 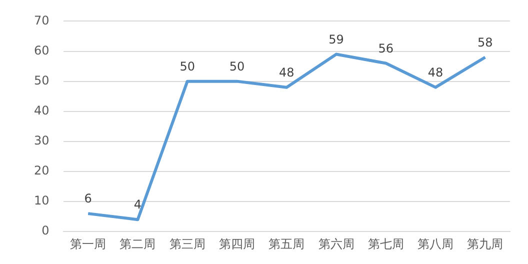 What do you see at coordinates (237, 243) in the screenshot?
I see `x-tick-label: 第四周` at bounding box center [237, 243].